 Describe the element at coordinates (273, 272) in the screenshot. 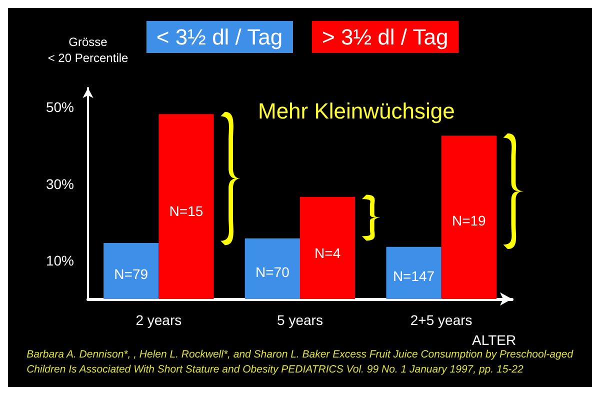

I see `annotation: N=70` at that location.